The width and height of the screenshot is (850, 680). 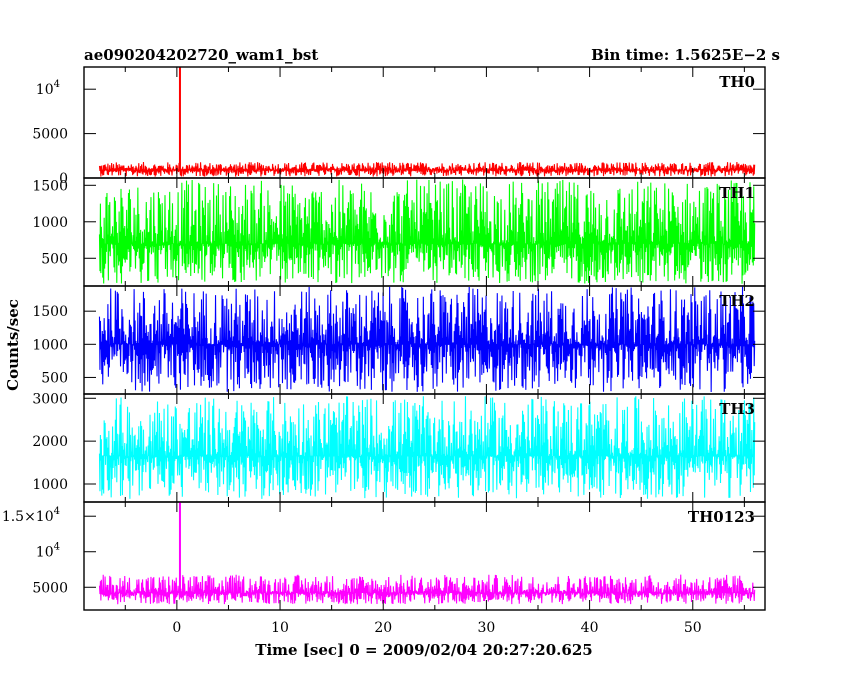 I want to click on y-tick-label: 1.5×10⁴, so click(x=31, y=515).